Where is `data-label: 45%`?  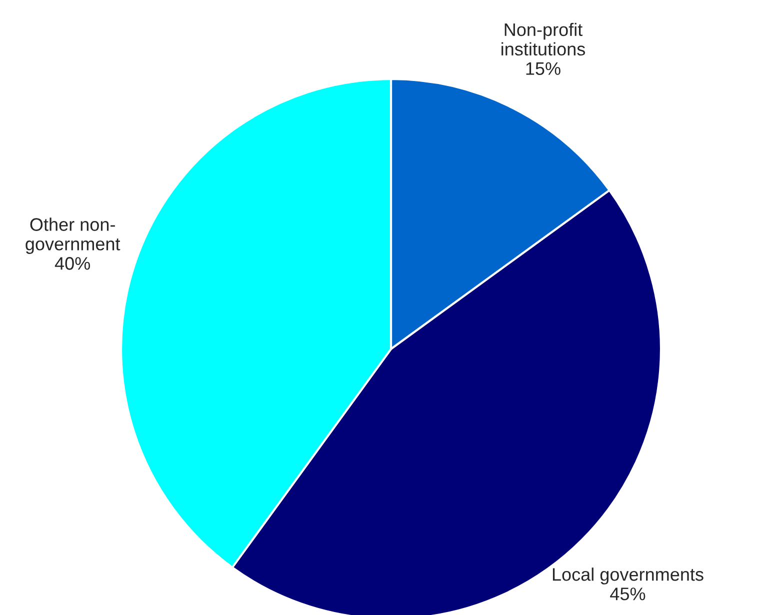 data-label: 45% is located at coordinates (628, 594).